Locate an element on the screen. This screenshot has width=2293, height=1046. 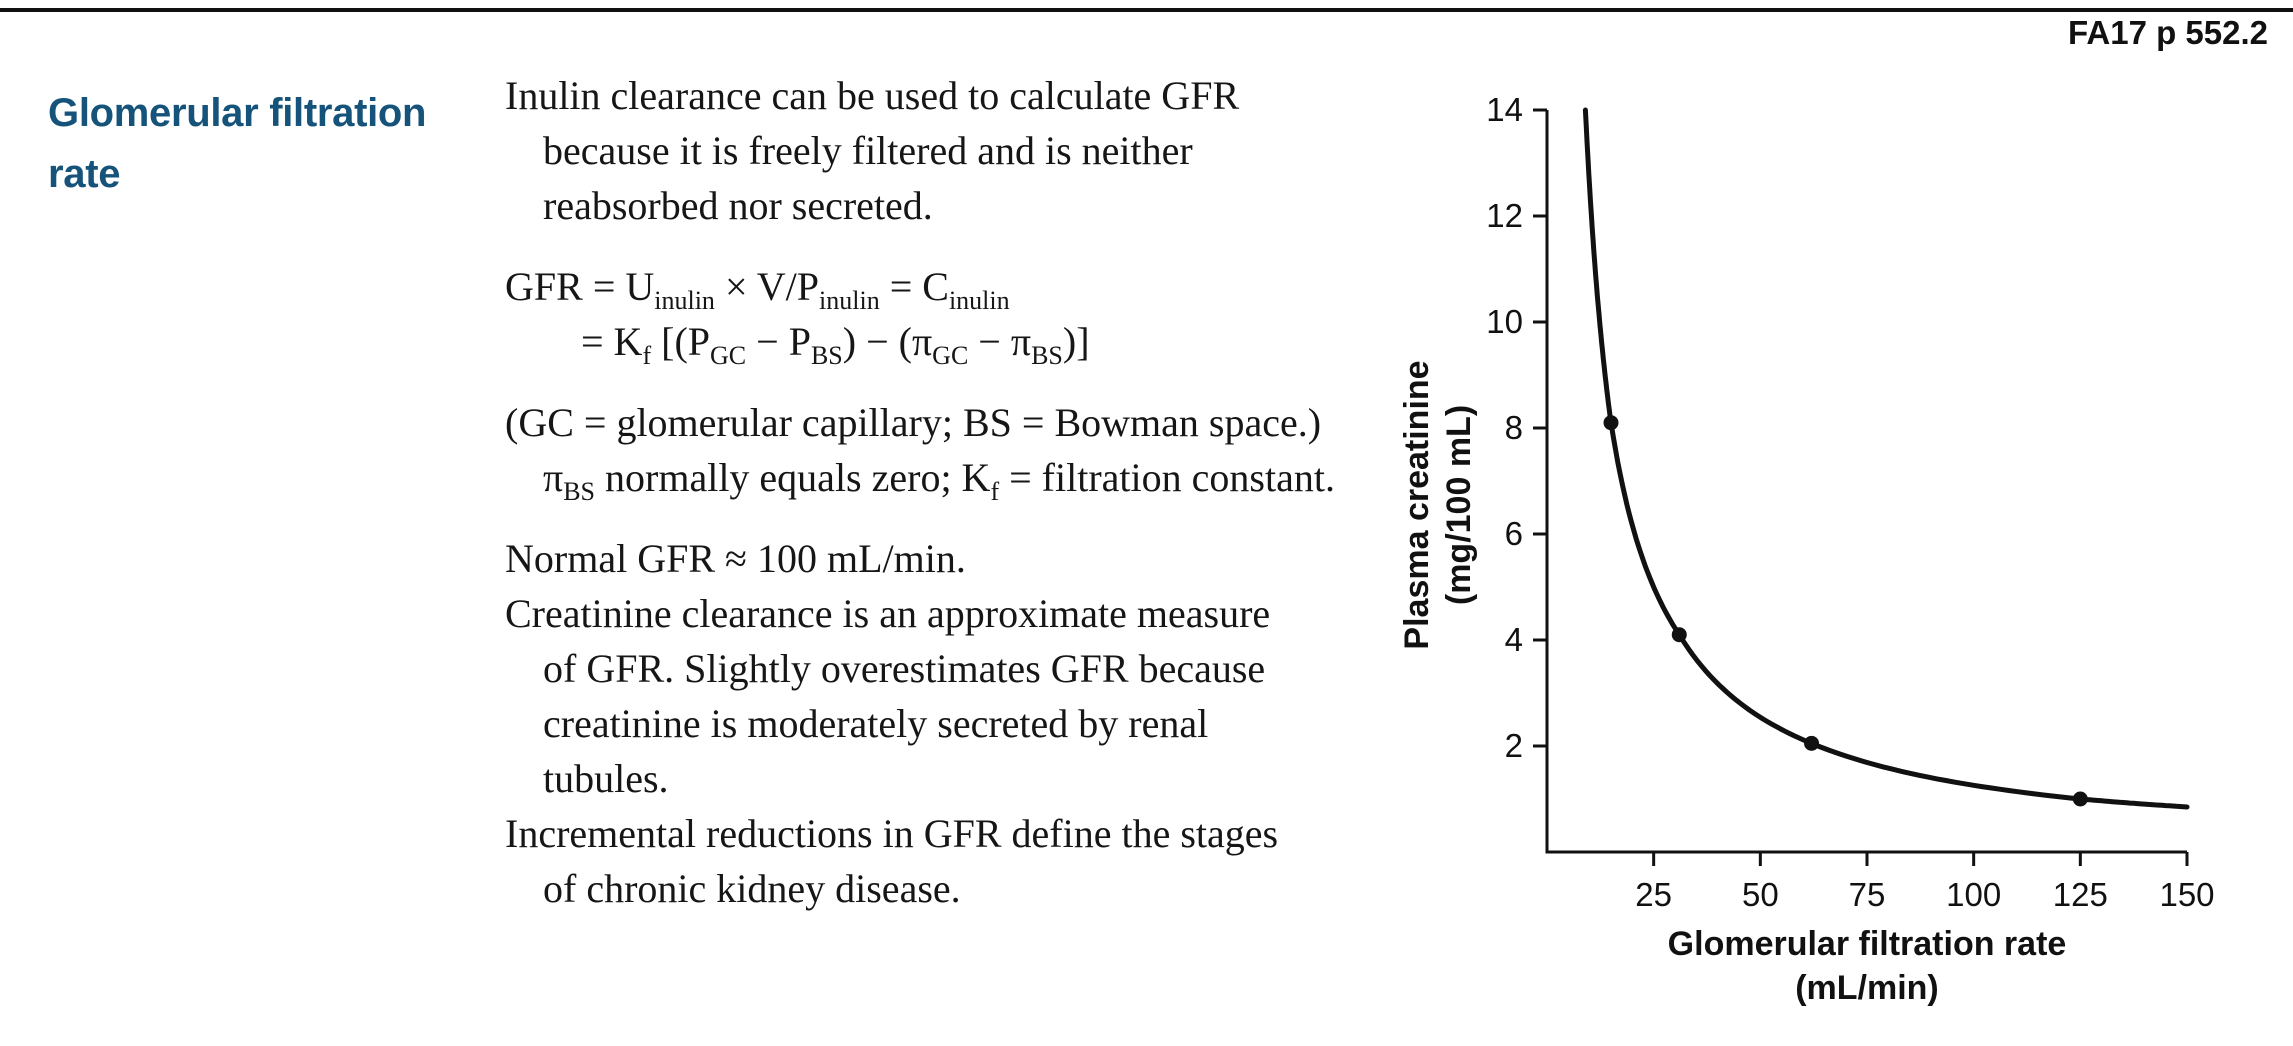
y-tick-label: 4 is located at coordinates (1514, 639).